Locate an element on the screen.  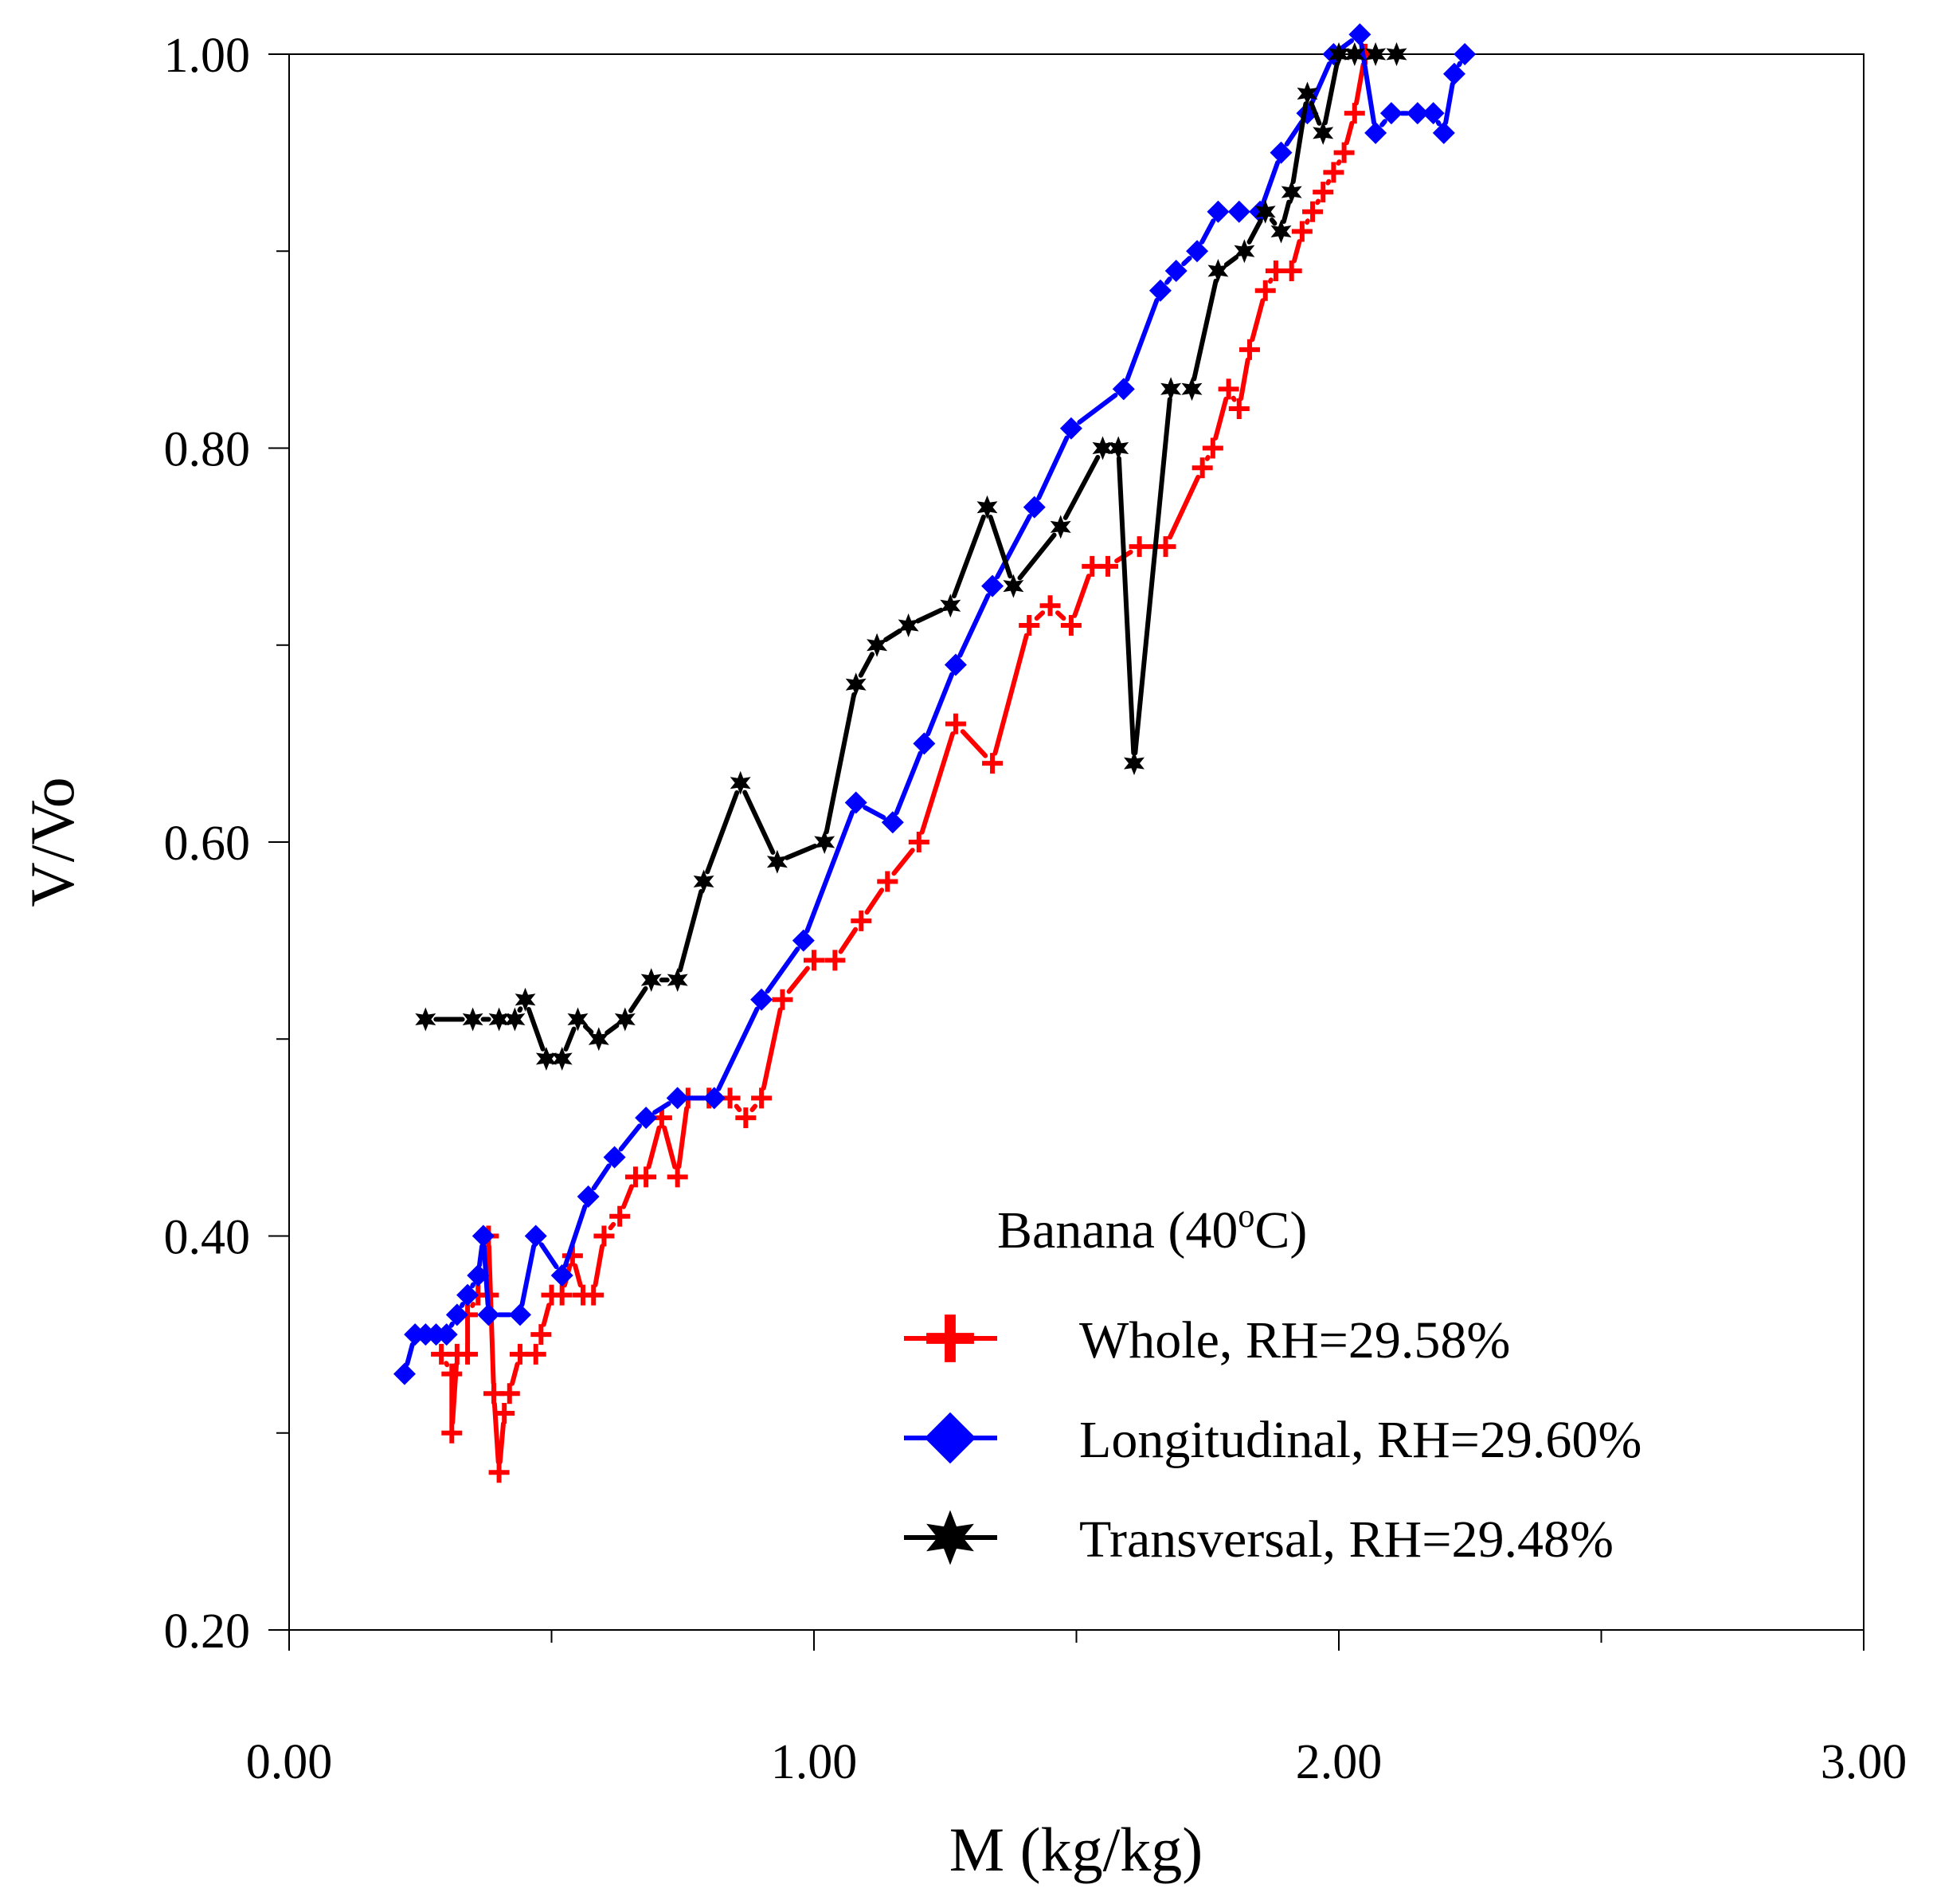
y-axis-ticks: 0.20 0.40 0.60 0.80 1.00 is located at coordinates (227, 844).